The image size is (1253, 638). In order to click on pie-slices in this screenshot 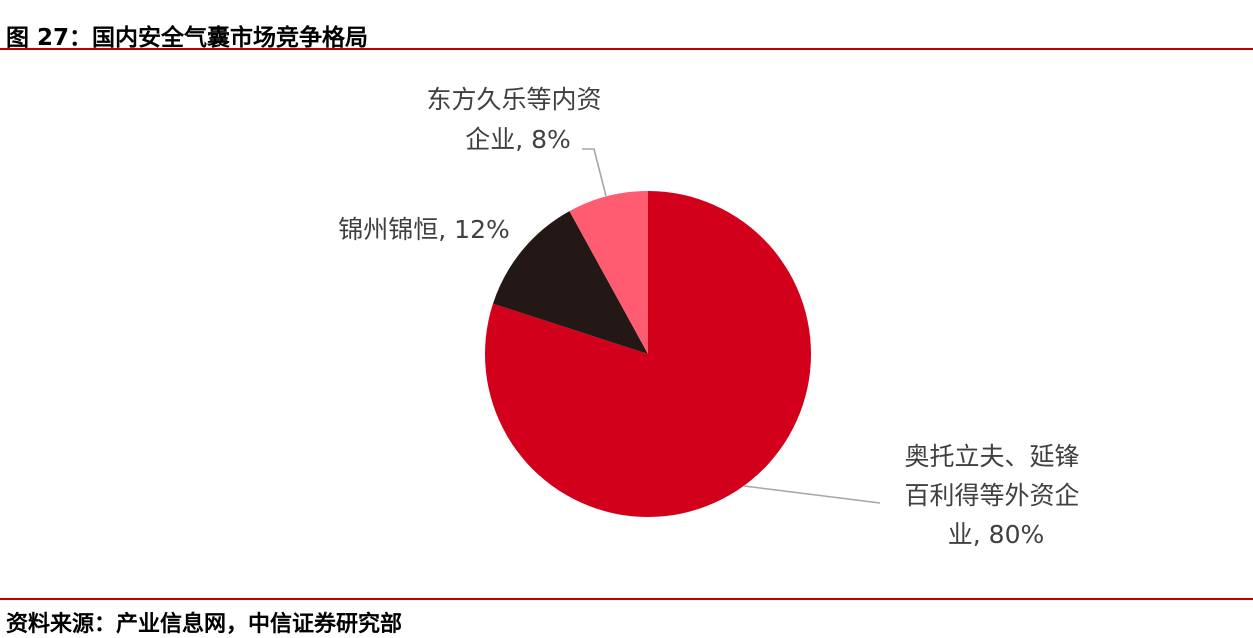, I will do `click(648, 354)`.